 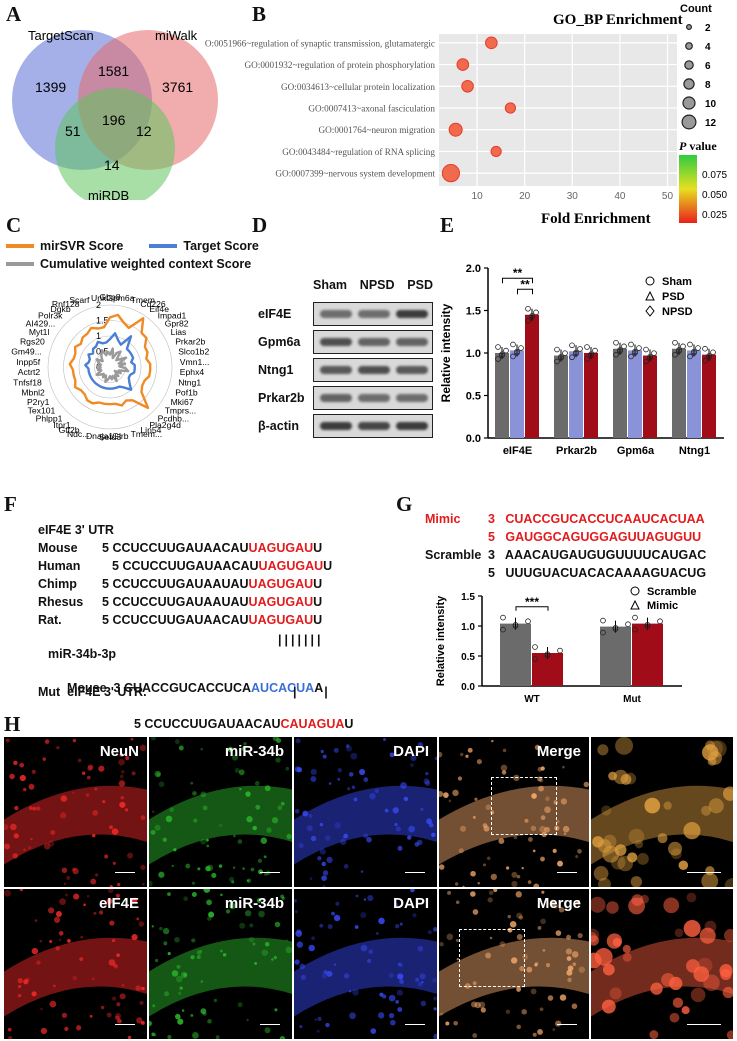 I want to click on radar-gene-label: Tnfsf18, so click(x=27, y=383).